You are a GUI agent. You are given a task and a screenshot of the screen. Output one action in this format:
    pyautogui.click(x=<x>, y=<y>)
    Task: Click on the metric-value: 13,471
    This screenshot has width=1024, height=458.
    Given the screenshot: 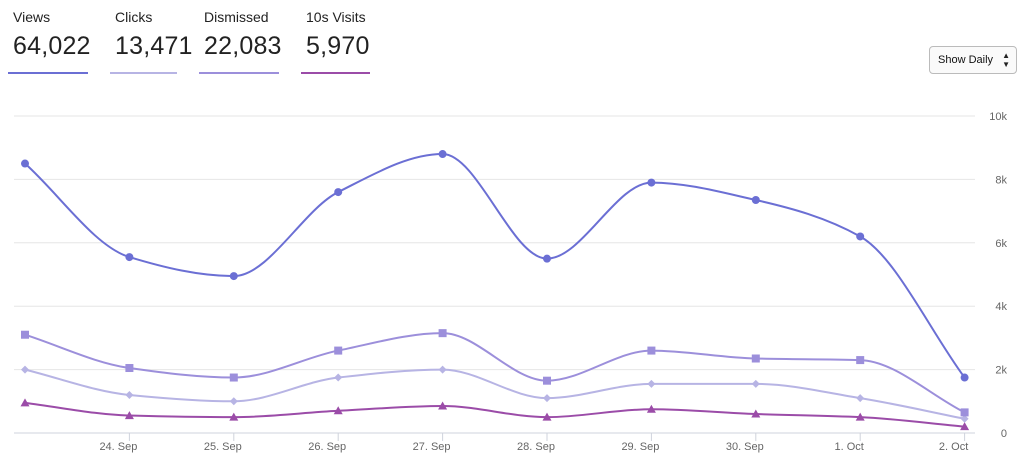 What is the action you would take?
    pyautogui.click(x=154, y=46)
    